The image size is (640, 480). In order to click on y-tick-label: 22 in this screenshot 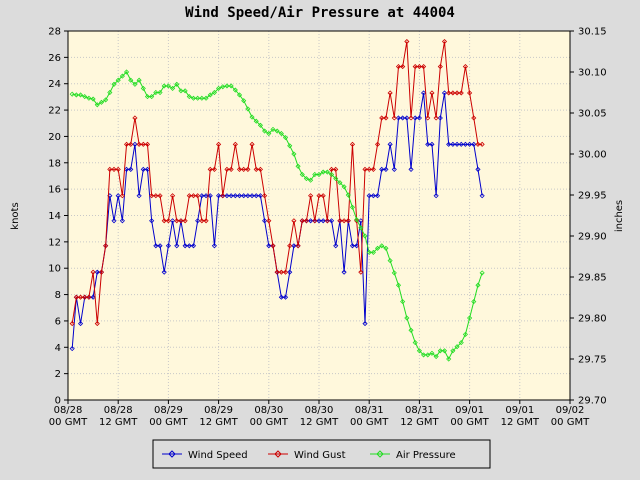, I will do `click(54, 111)`.